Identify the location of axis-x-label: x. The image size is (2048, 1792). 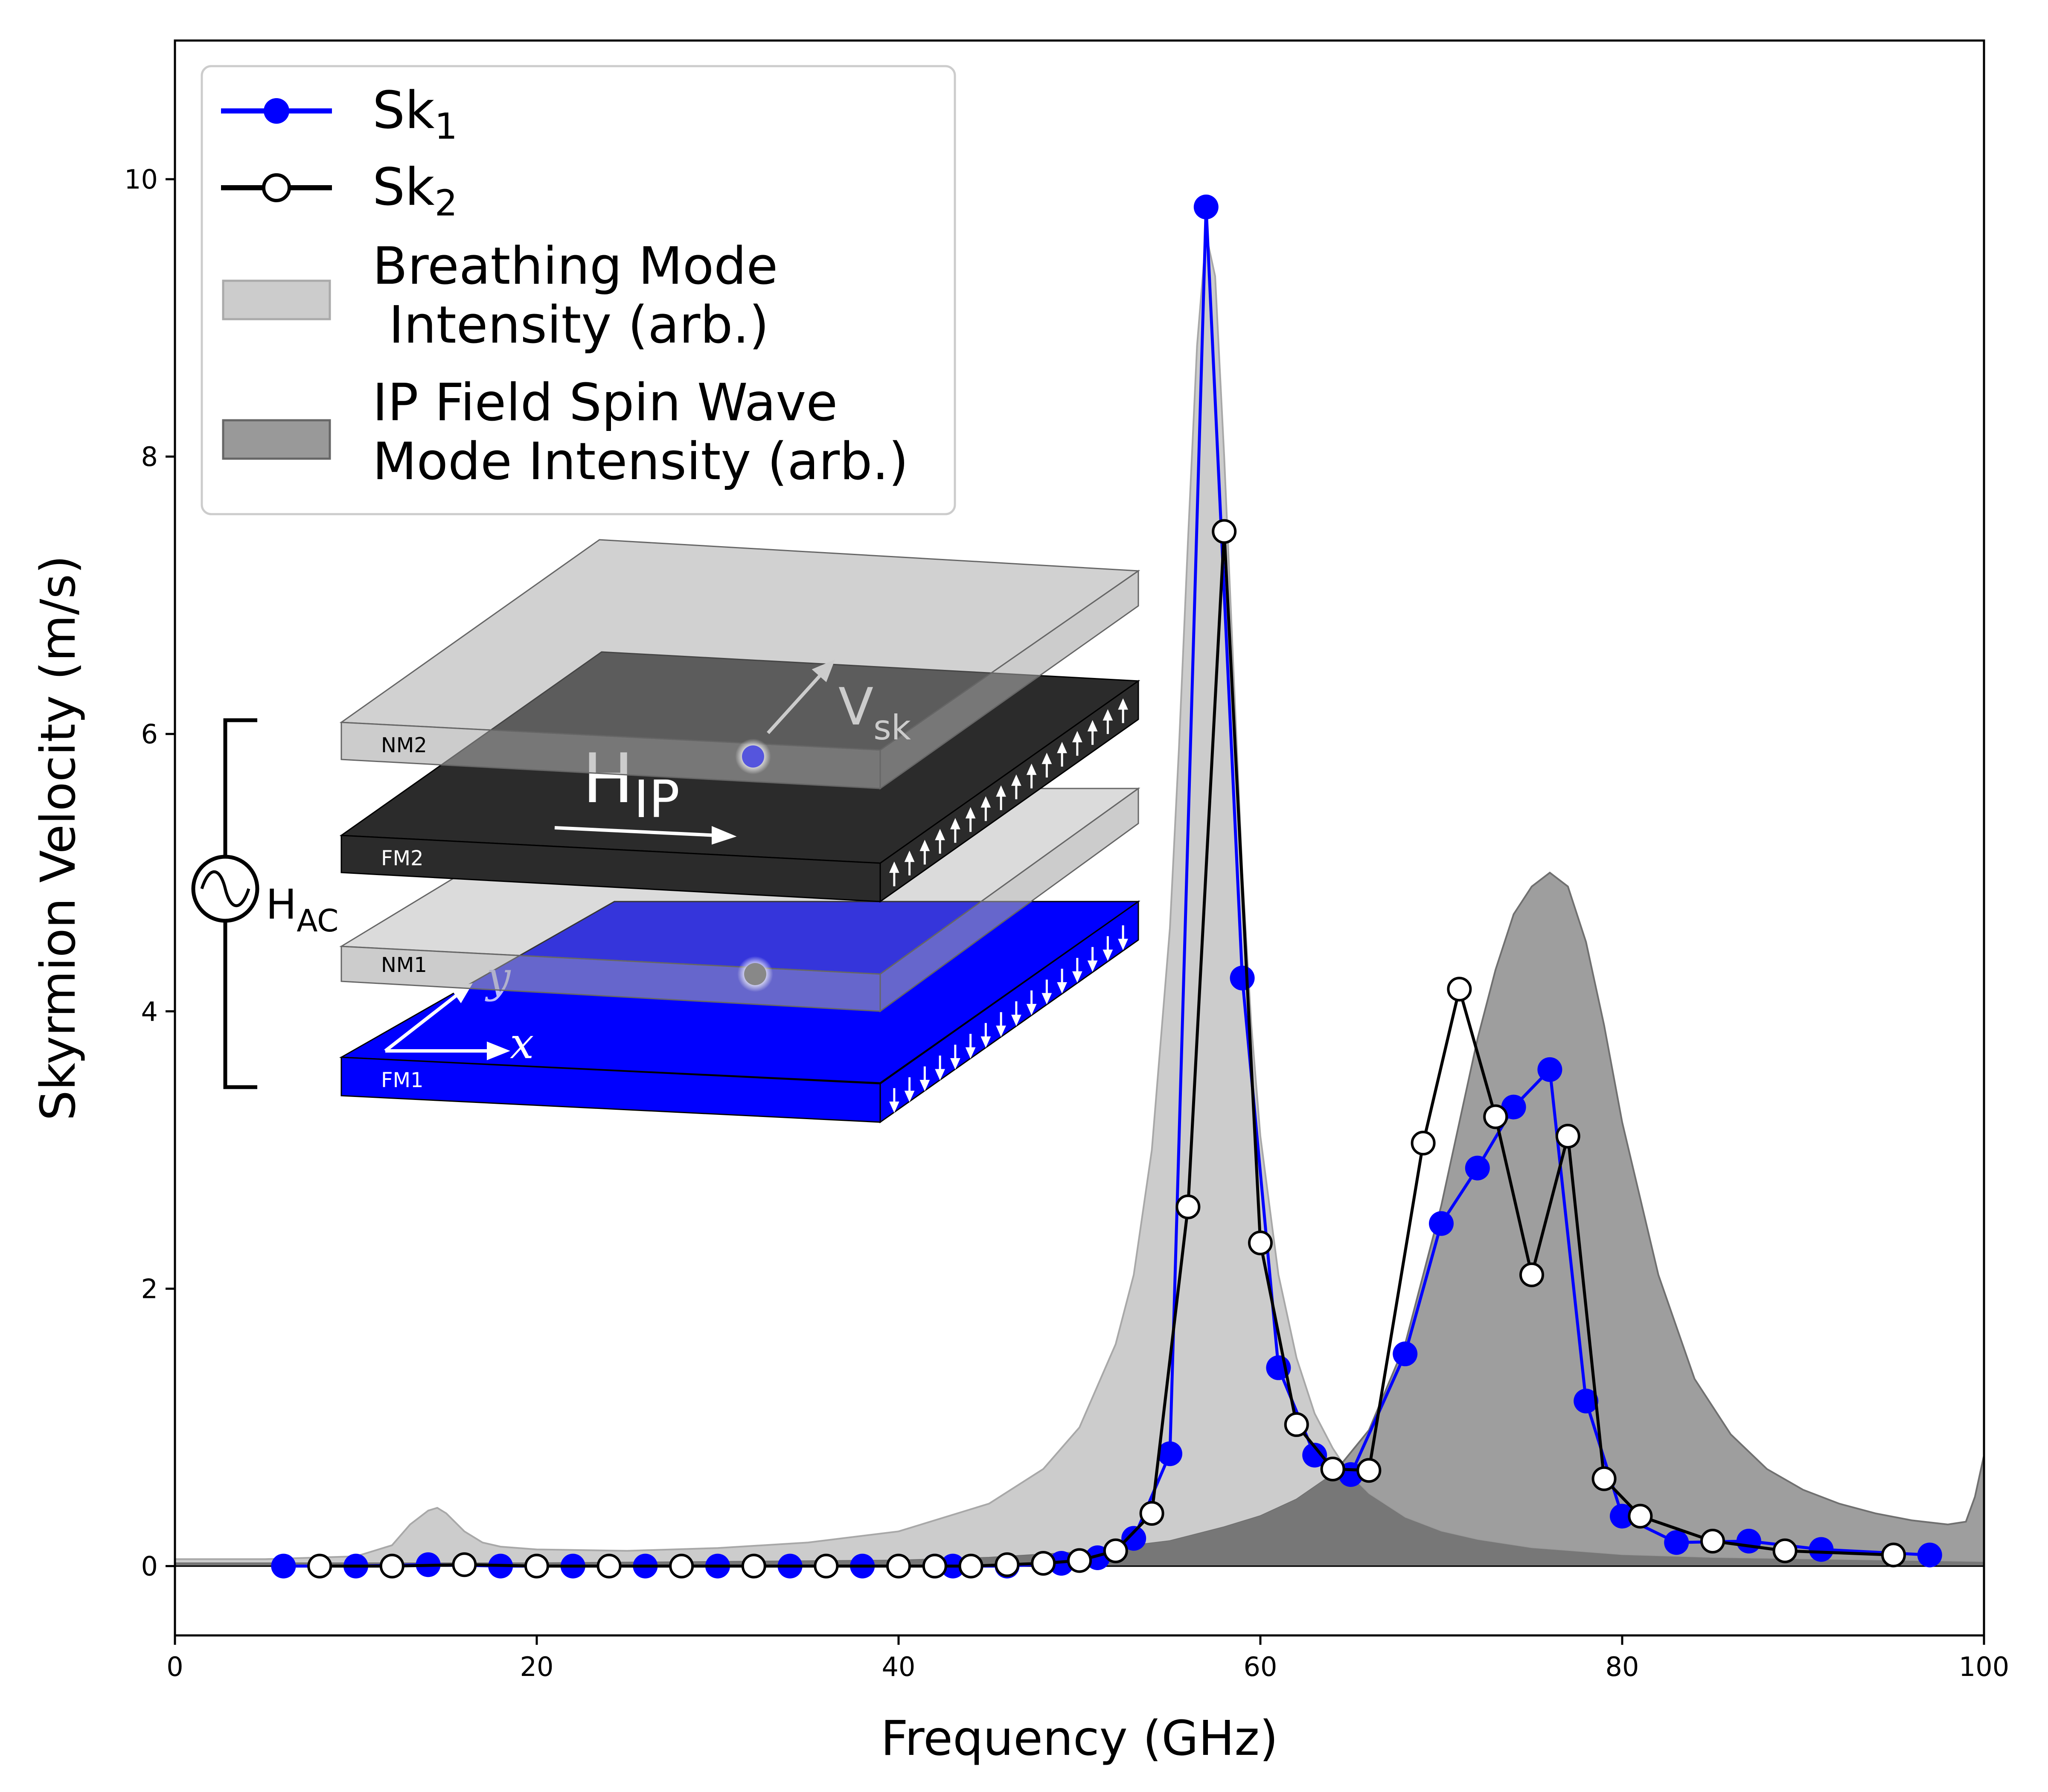
(522, 1043).